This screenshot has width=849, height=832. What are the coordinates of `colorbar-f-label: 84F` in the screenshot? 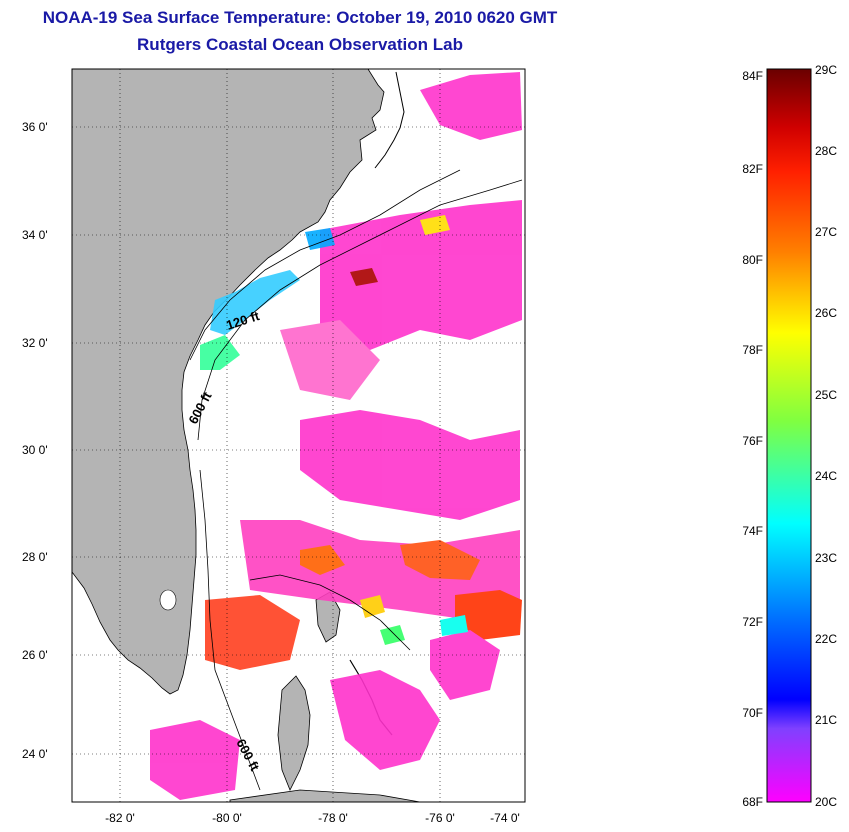 It's located at (752, 76).